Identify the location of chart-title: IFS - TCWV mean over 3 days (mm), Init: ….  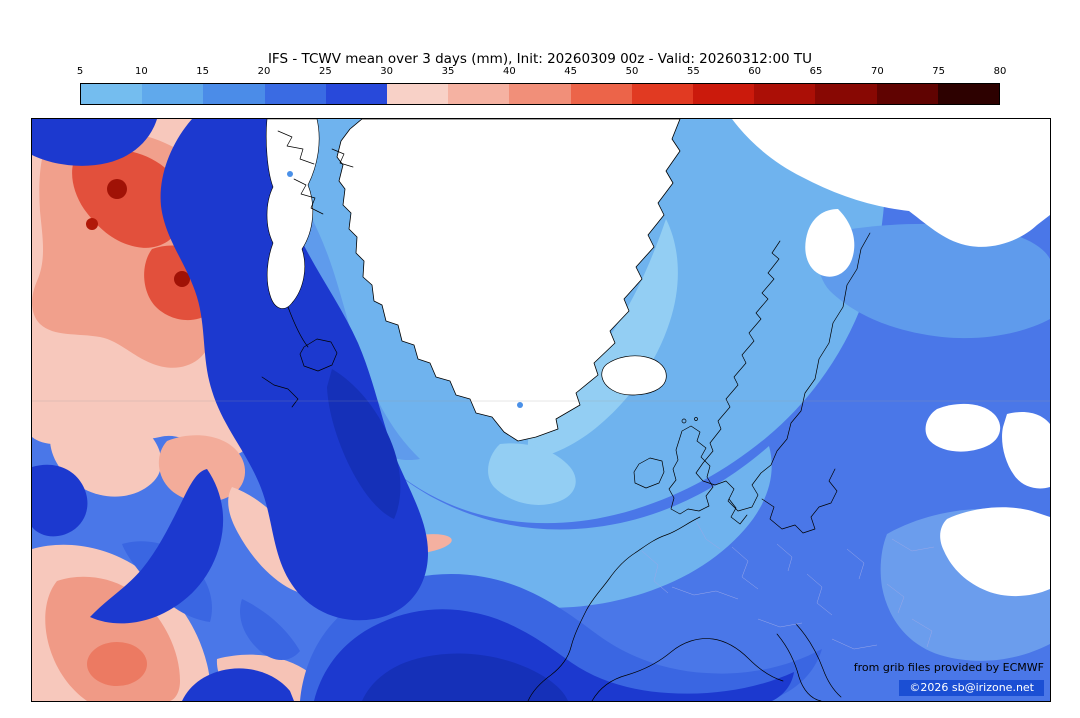
(540, 59).